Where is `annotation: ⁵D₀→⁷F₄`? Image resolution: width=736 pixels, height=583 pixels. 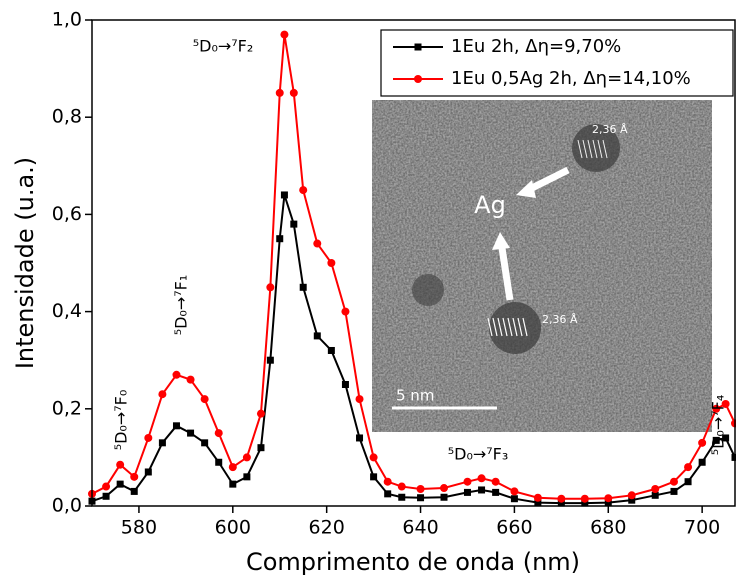 annotation: ⁵D₀→⁷F₄ is located at coordinates (718, 425).